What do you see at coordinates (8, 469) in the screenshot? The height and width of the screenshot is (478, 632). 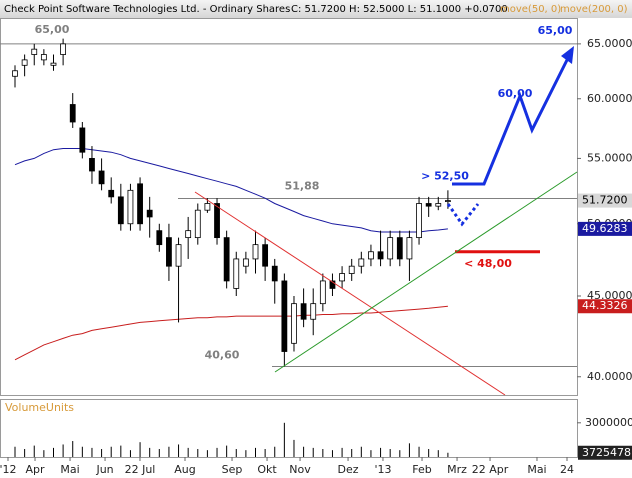 I see `x-tick-label: '12` at bounding box center [8, 469].